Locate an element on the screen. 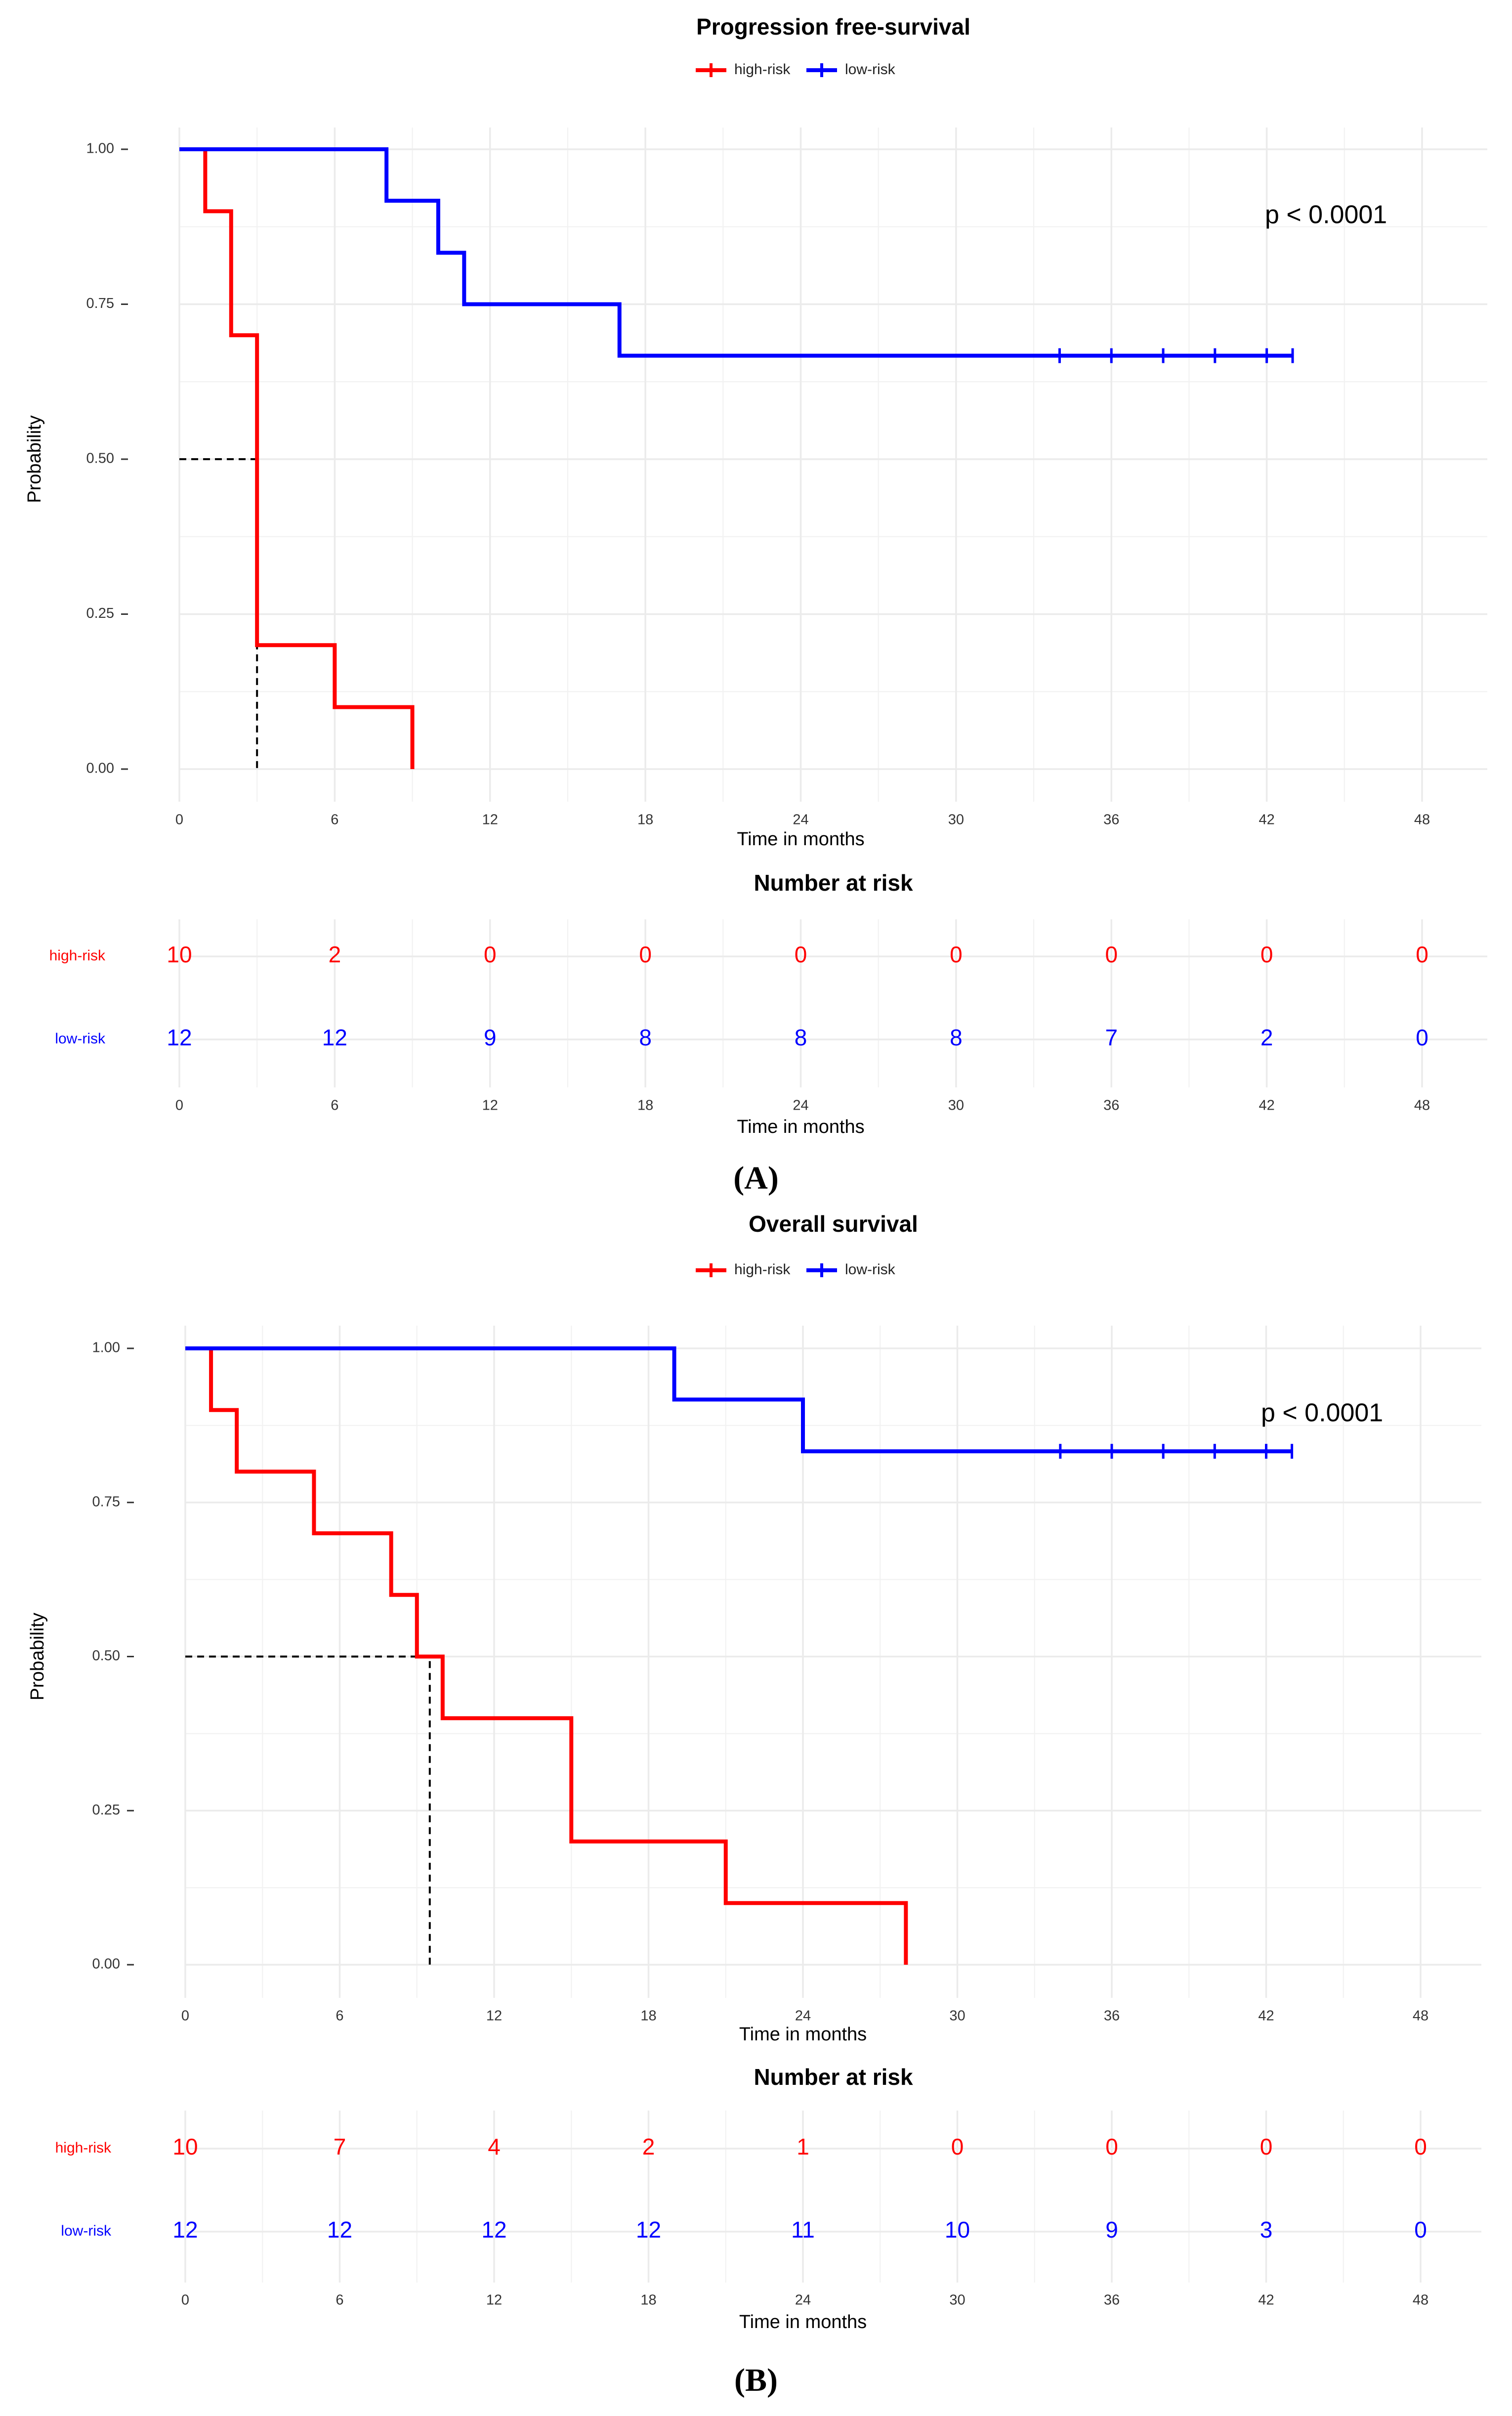 The width and height of the screenshot is (1512, 2416). panel-label: (B) is located at coordinates (756, 2380).